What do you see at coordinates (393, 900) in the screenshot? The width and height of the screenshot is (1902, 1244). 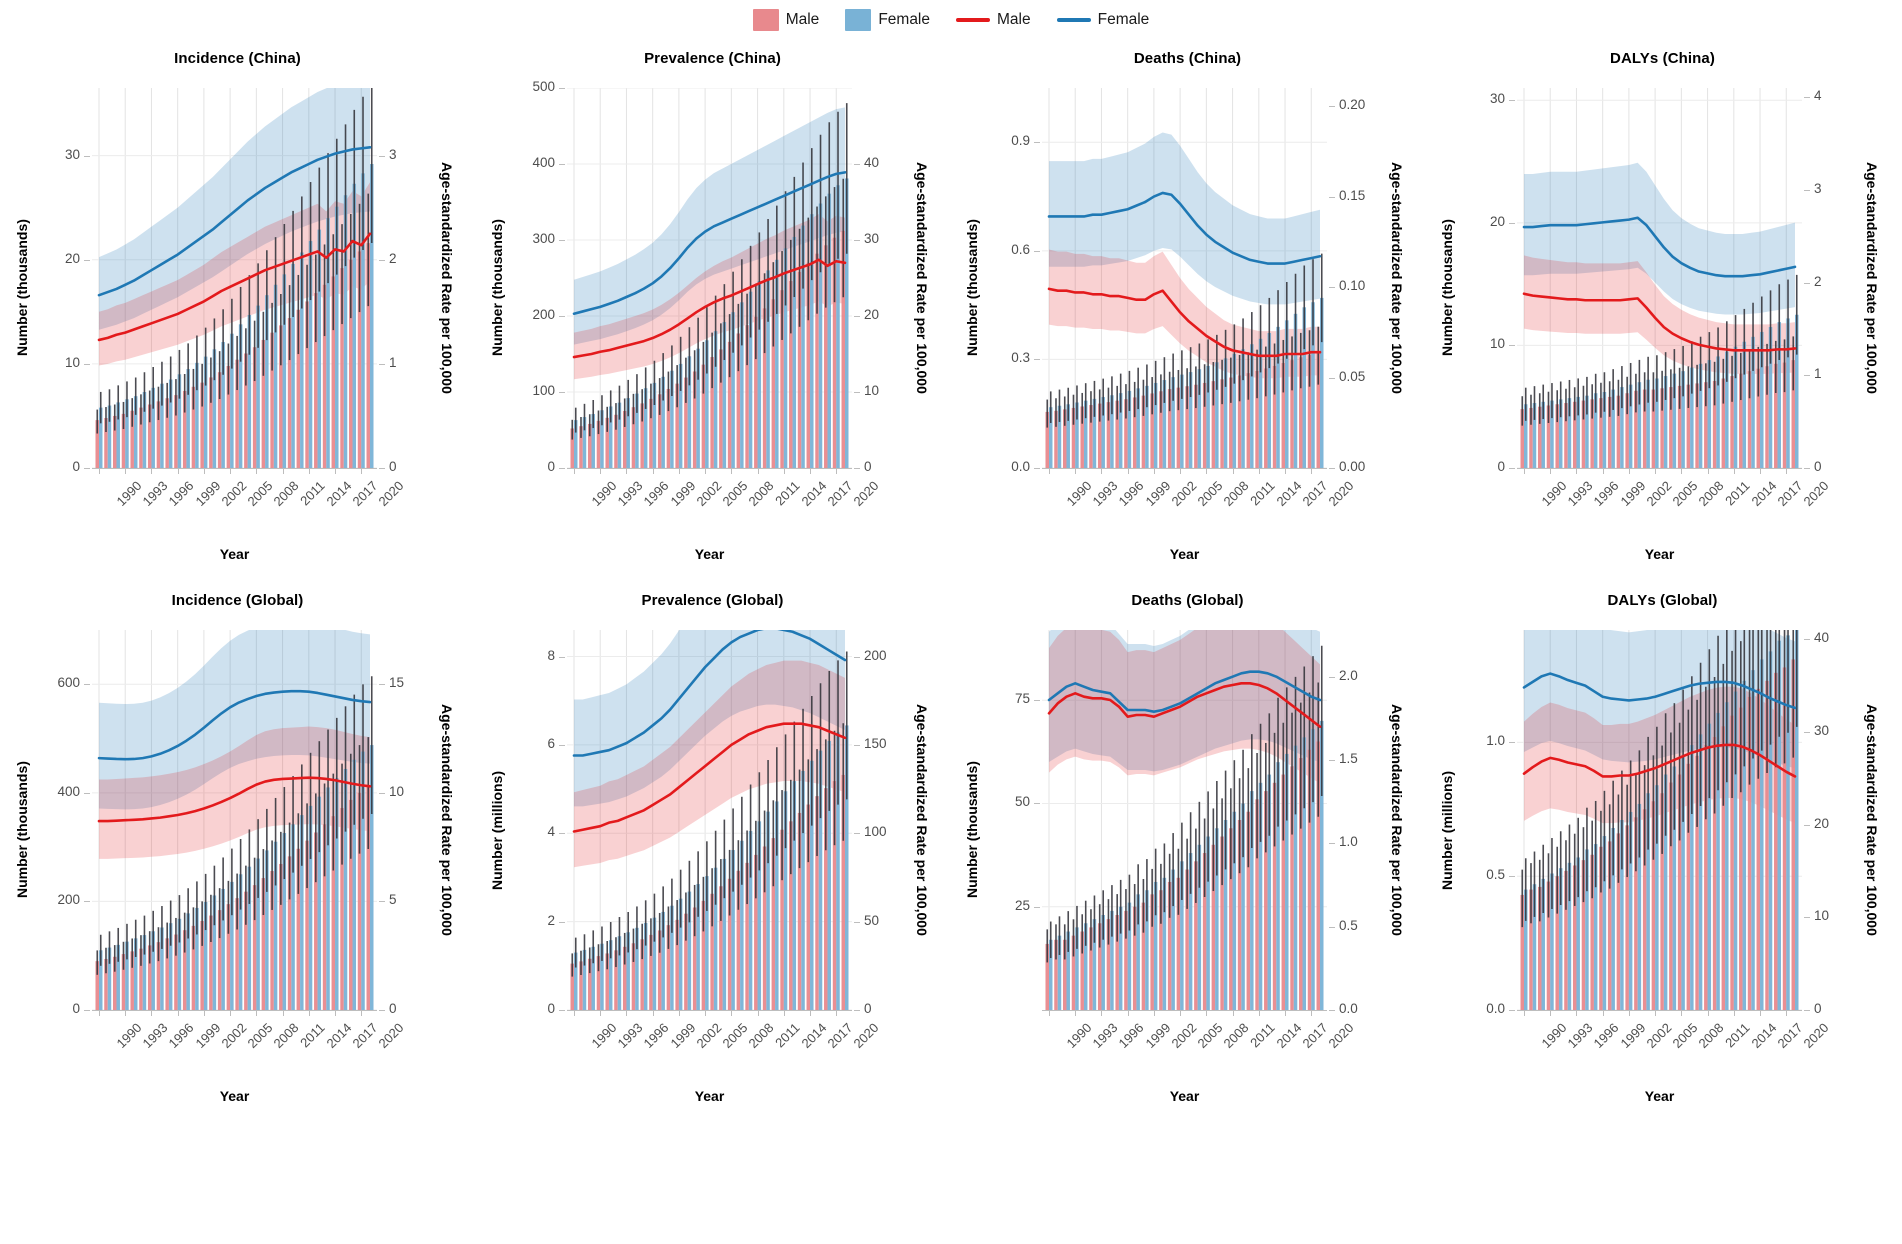 I see `y-axis-right-tick: 5` at bounding box center [393, 900].